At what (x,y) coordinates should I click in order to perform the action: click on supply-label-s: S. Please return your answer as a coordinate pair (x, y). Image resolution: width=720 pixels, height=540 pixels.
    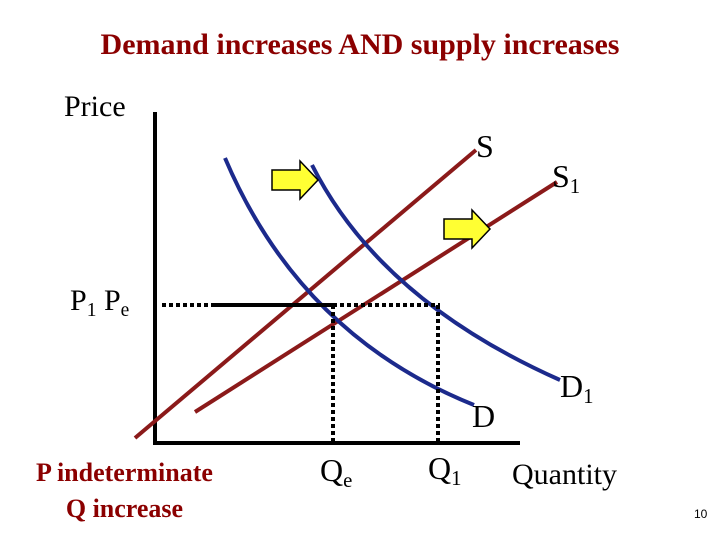
    Looking at the image, I should click on (485, 146).